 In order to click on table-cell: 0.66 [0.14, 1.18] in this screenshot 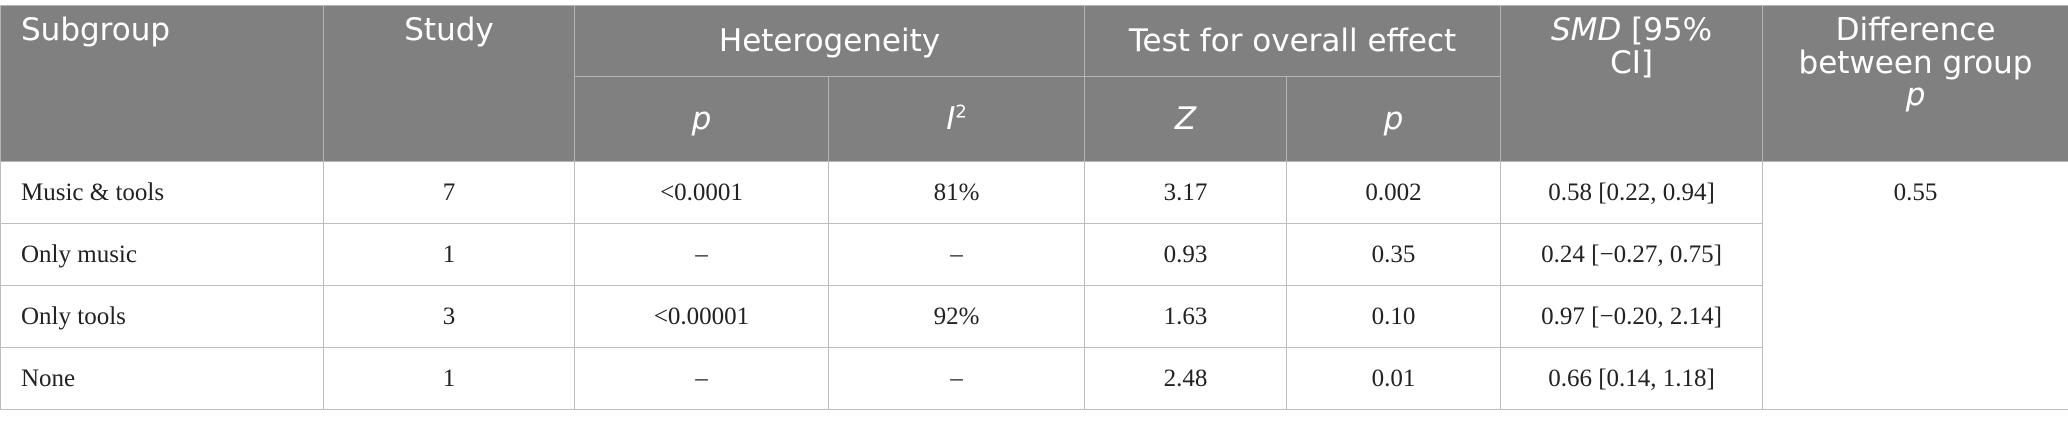, I will do `click(1632, 378)`.